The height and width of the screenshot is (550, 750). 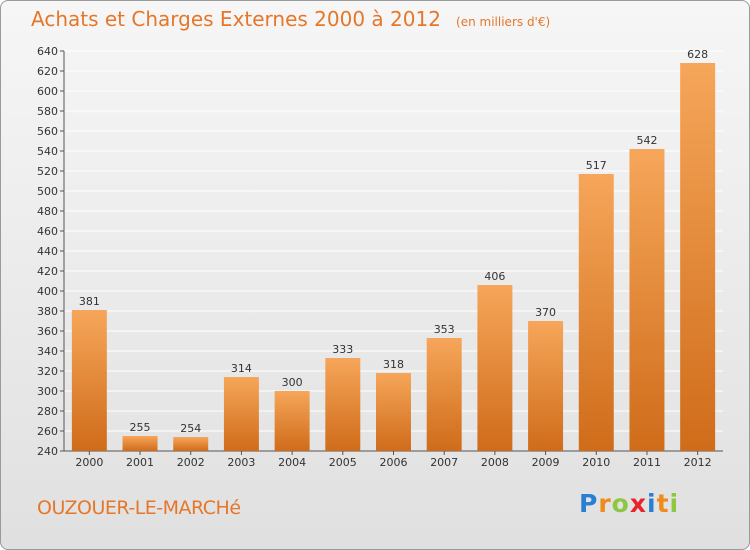 I want to click on bar-2009, so click(x=546, y=386).